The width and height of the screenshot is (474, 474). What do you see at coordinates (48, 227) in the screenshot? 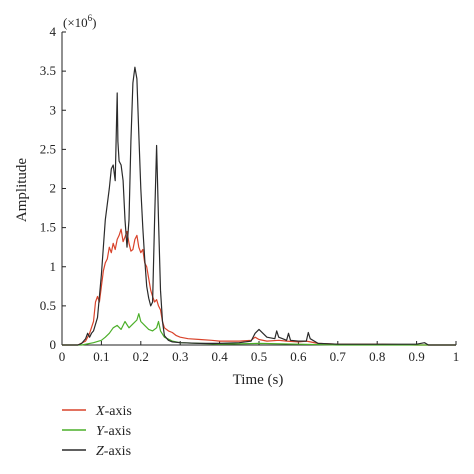
I see `y-tick-label: 1.5` at bounding box center [48, 227].